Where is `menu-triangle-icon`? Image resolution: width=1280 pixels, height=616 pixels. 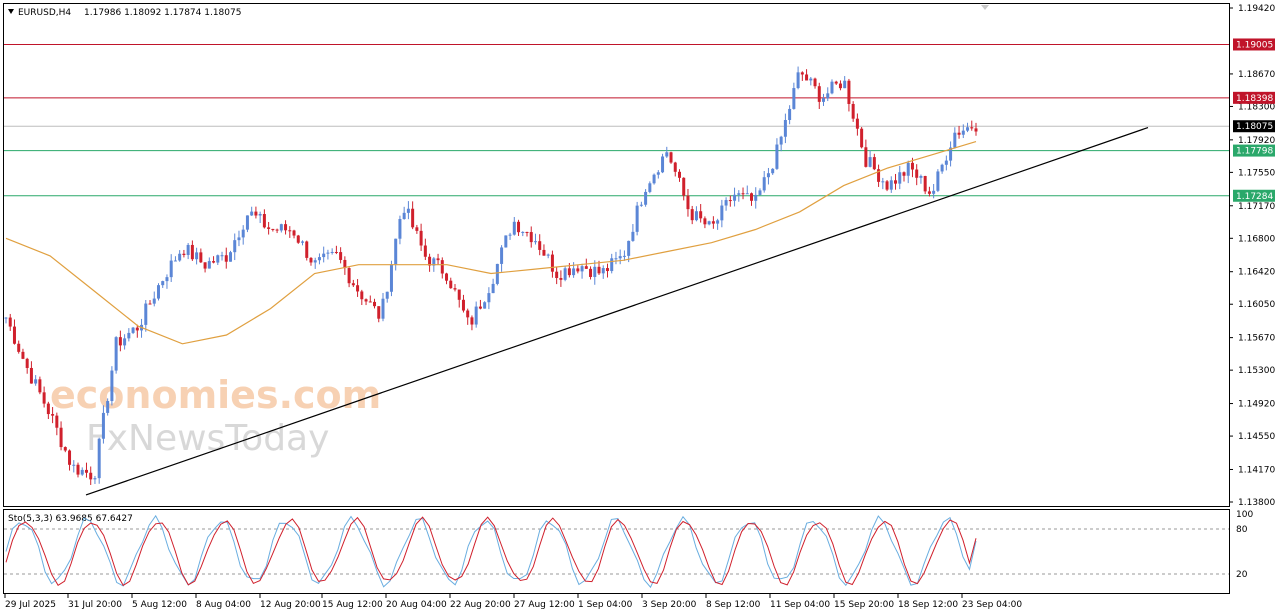 menu-triangle-icon is located at coordinates (11, 11).